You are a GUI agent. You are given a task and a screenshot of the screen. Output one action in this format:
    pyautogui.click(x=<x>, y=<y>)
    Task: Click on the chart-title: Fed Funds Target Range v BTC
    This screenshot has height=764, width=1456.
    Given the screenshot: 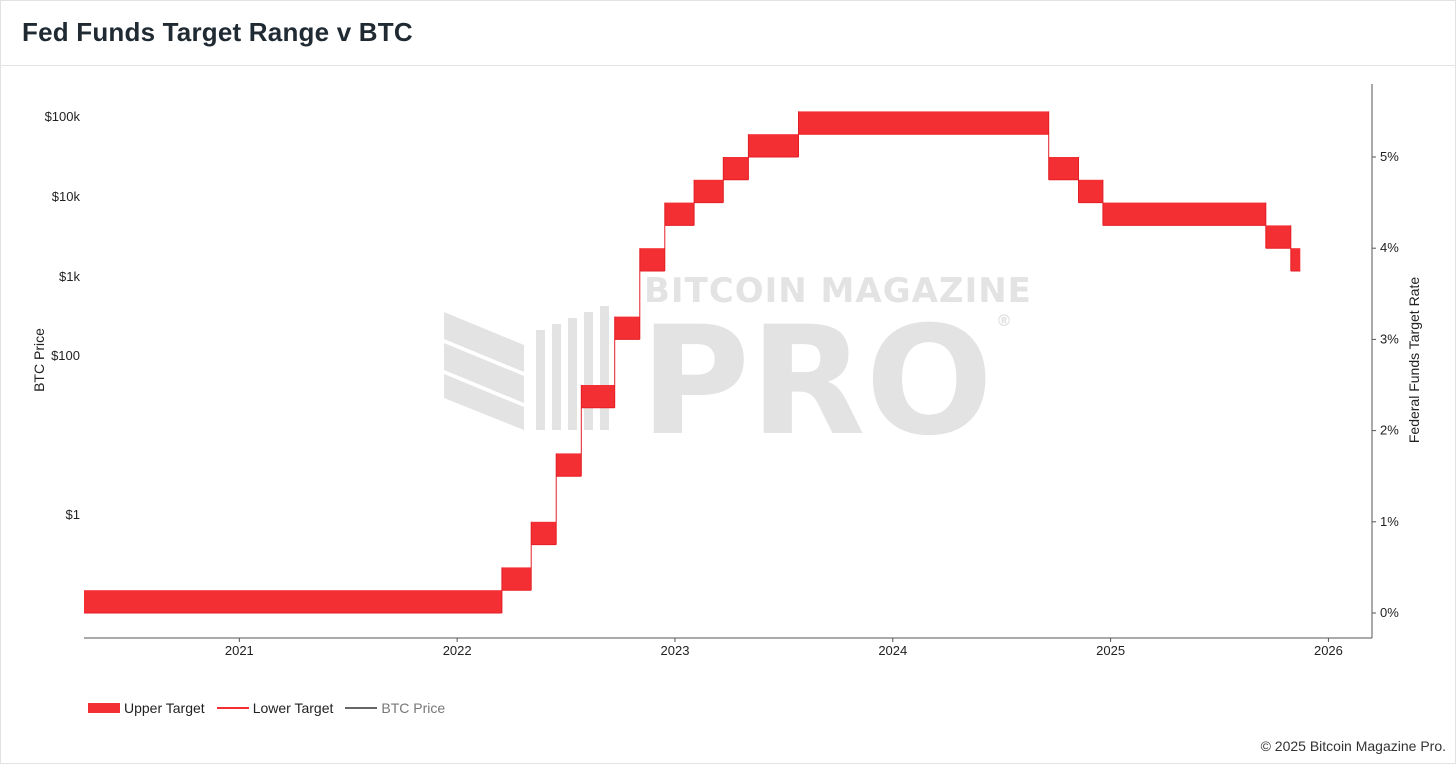 What is the action you would take?
    pyautogui.click(x=217, y=32)
    